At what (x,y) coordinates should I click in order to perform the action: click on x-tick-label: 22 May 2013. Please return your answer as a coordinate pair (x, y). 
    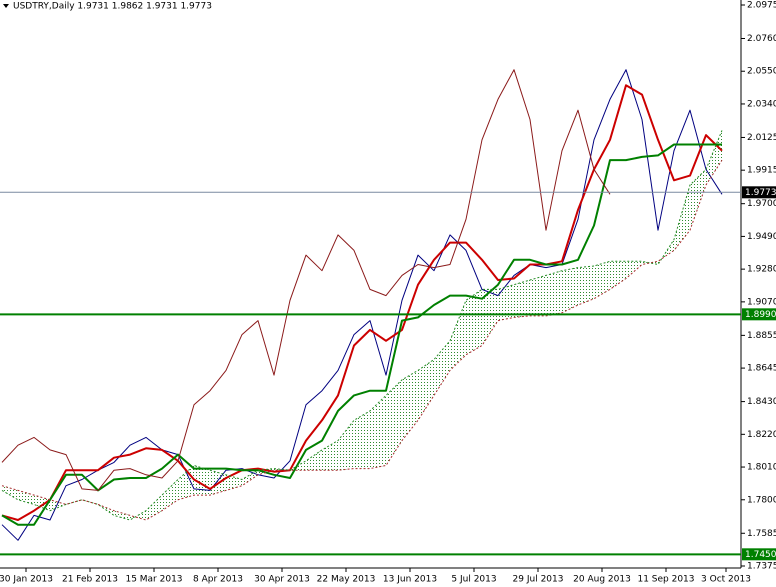
    Looking at the image, I should click on (346, 580).